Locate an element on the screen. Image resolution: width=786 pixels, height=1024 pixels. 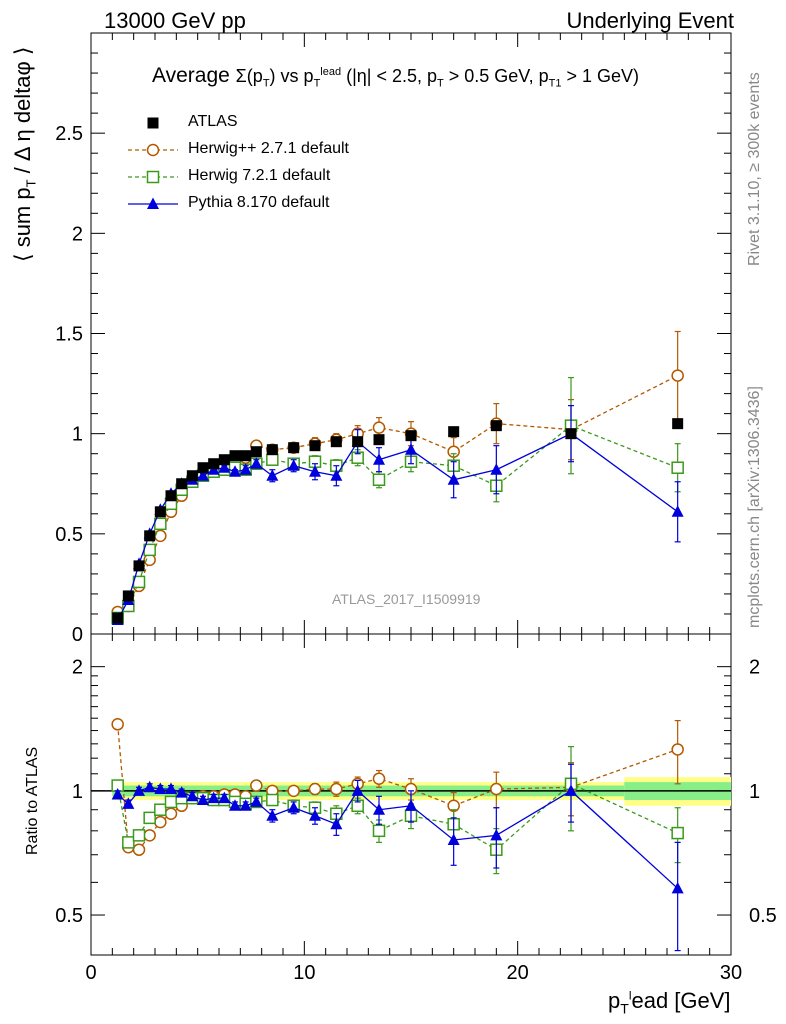
side-label-mcplots: mcplots.cern.ch [arXiv:1306.3436] is located at coordinates (754, 507).